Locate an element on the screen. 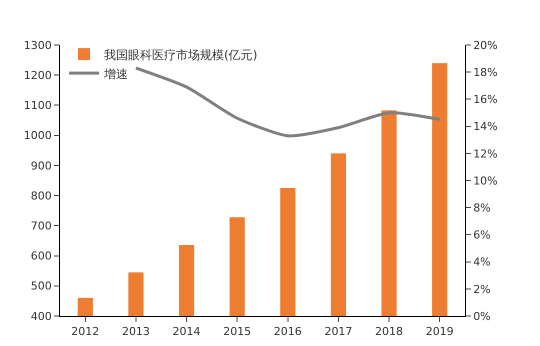 The height and width of the screenshot is (346, 540). y-tick-label: 1300 is located at coordinates (38, 45).